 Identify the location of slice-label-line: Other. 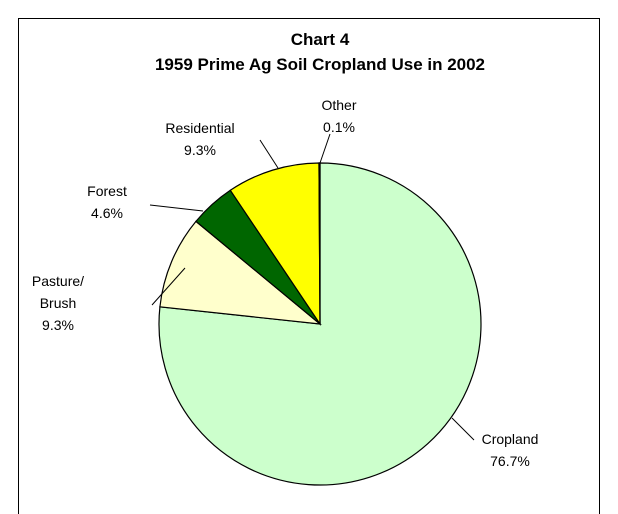
(338, 105).